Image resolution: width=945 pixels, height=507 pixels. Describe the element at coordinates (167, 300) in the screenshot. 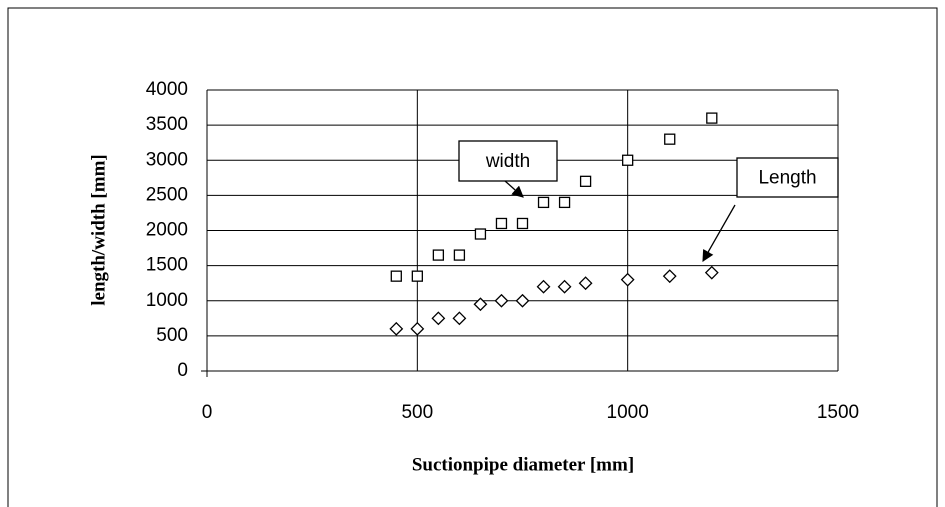

I see `y-tick-label: 1000` at that location.